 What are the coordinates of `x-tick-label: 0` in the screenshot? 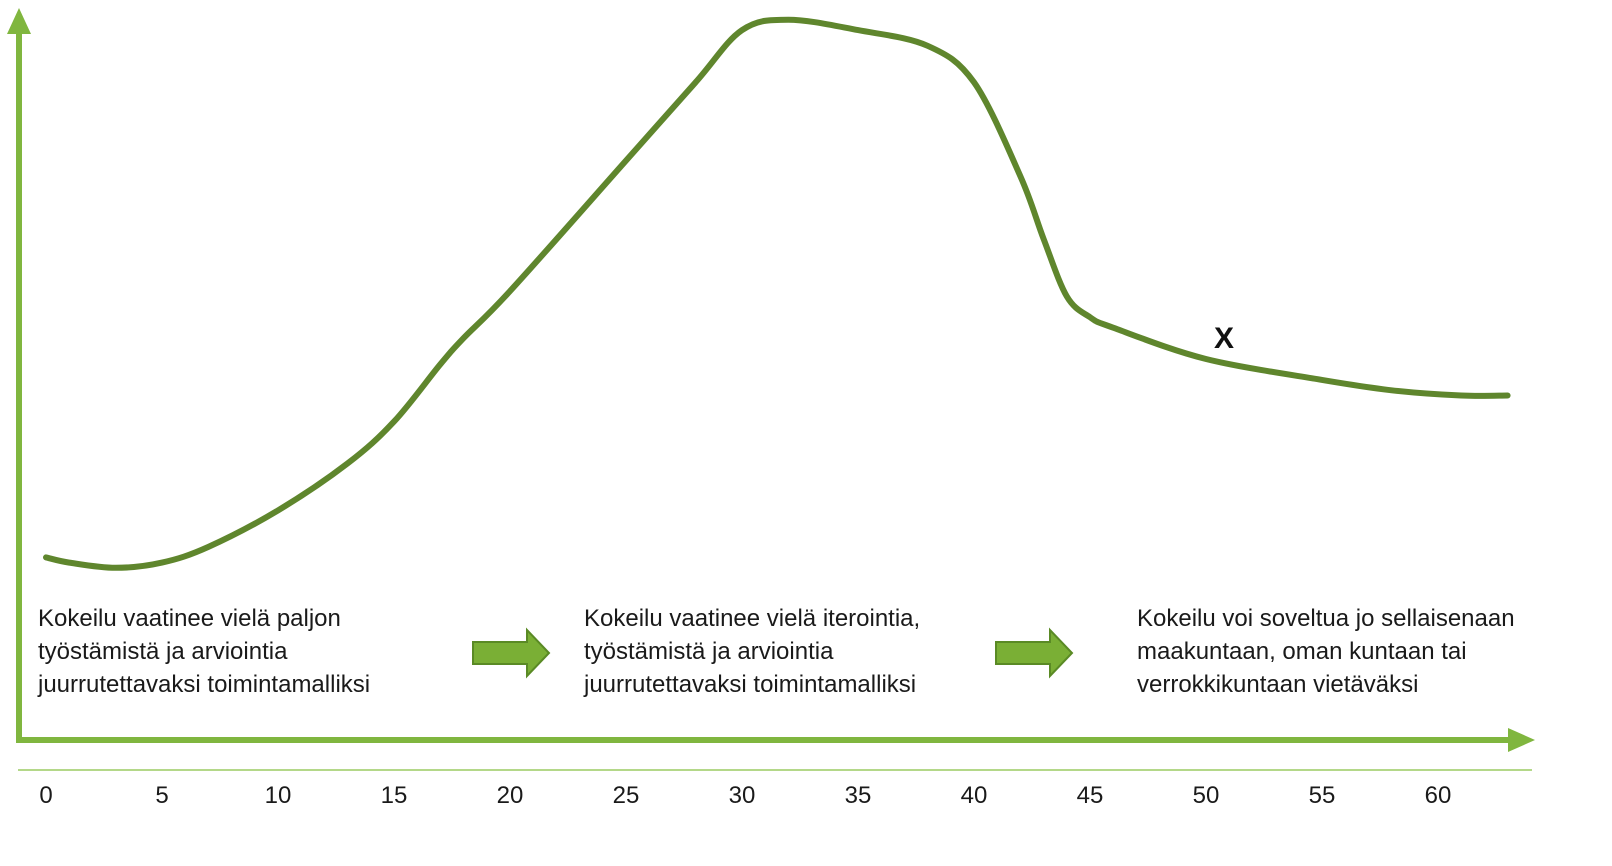 It's located at (46, 795).